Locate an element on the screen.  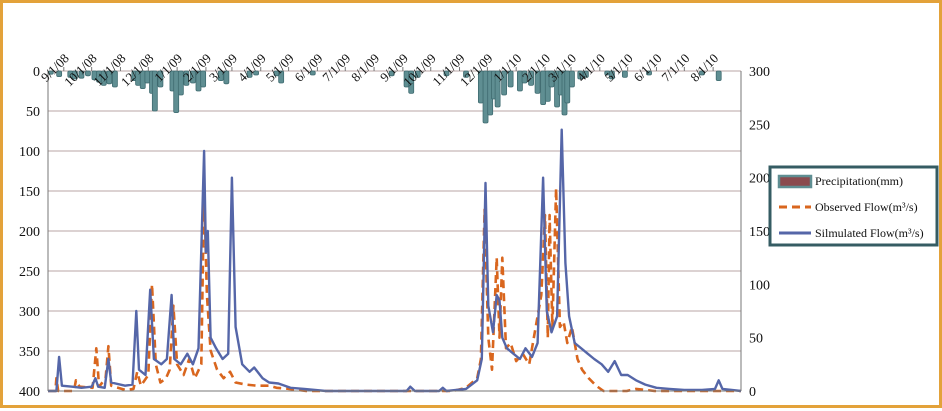
x-tick-label: 8/1/09 is located at coordinates (365, 68).